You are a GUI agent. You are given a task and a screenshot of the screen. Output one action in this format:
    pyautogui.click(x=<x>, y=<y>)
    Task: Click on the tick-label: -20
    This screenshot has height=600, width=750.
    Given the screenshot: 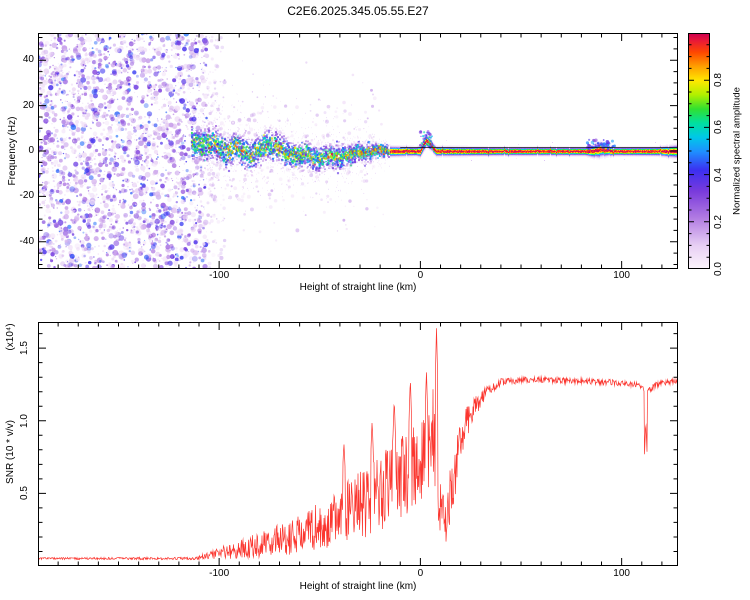 What is the action you would take?
    pyautogui.click(x=26, y=196)
    